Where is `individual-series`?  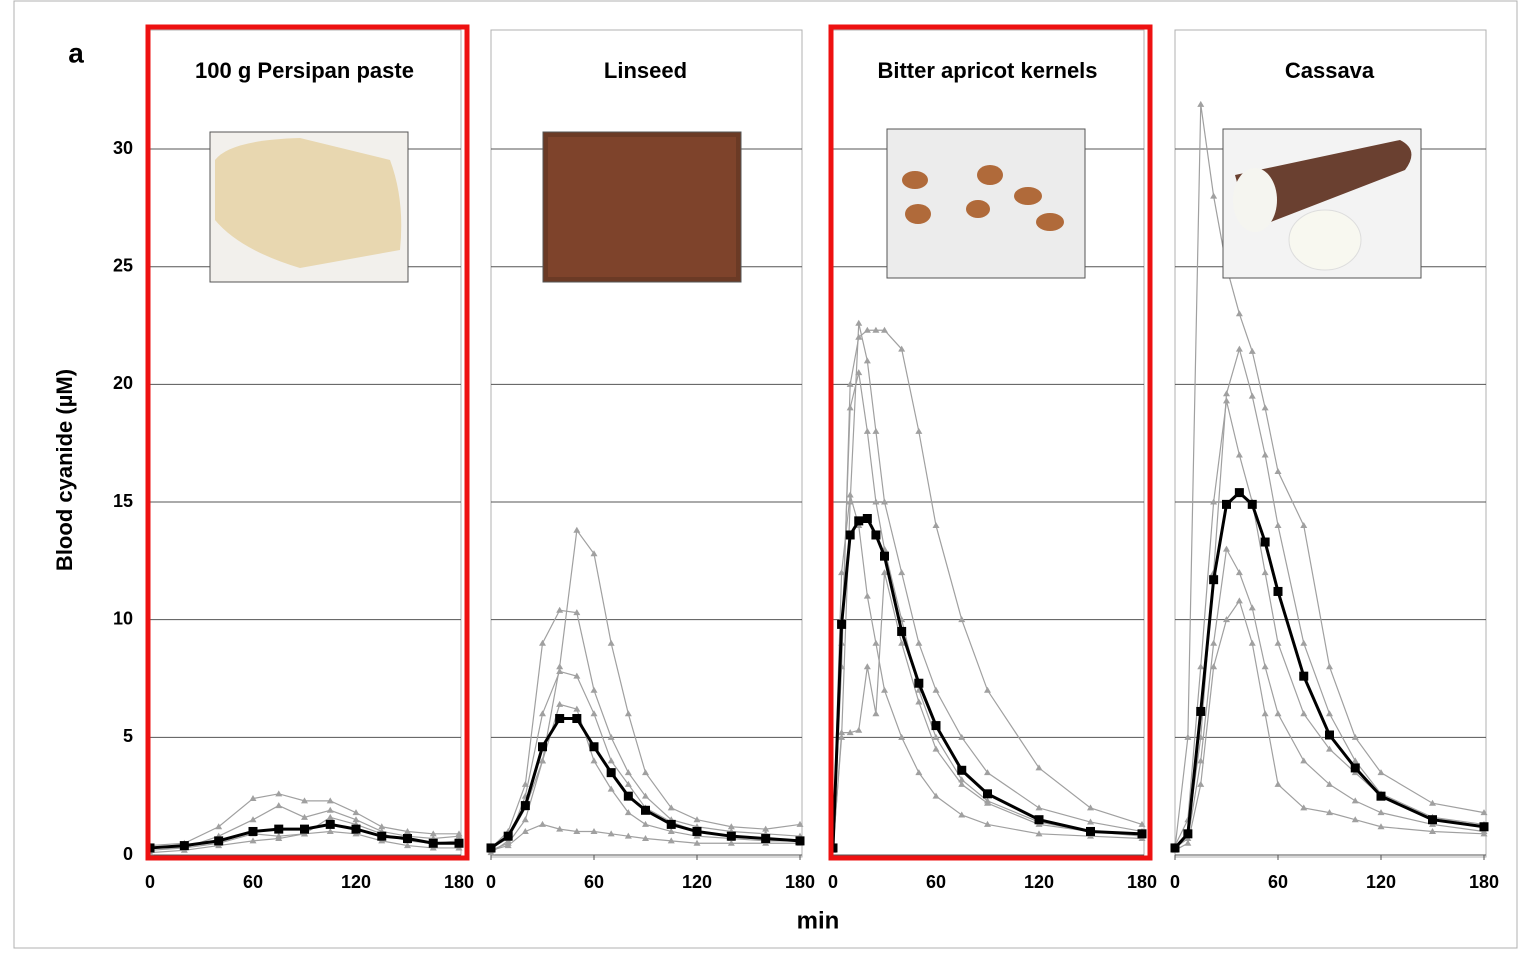 individual-series is located at coordinates (645, 836).